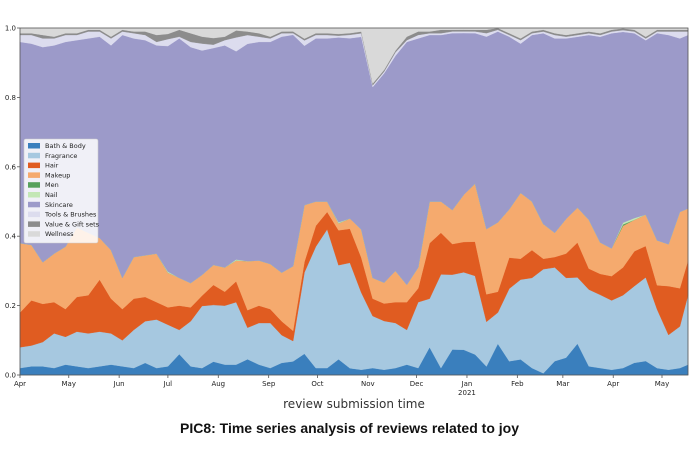 The height and width of the screenshot is (452, 699). I want to click on legend-entry: Makeup, so click(57, 175).